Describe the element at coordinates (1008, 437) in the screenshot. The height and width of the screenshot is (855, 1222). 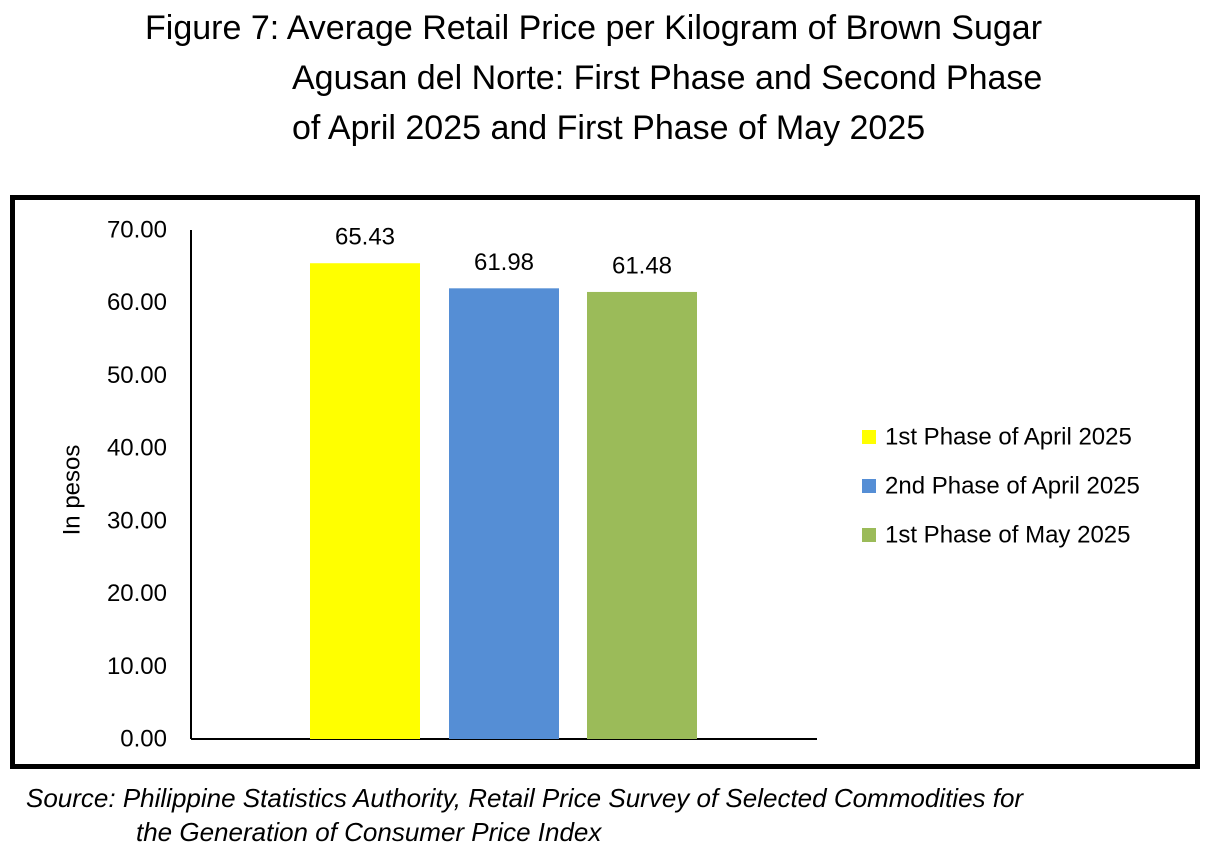
I see `legend-label: 1st Phase of April 2025` at that location.